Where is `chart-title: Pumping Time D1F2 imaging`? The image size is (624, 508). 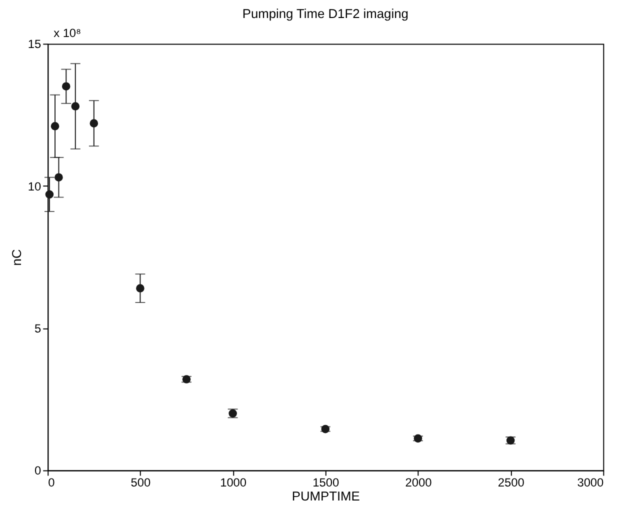 chart-title: Pumping Time D1F2 imaging is located at coordinates (325, 13).